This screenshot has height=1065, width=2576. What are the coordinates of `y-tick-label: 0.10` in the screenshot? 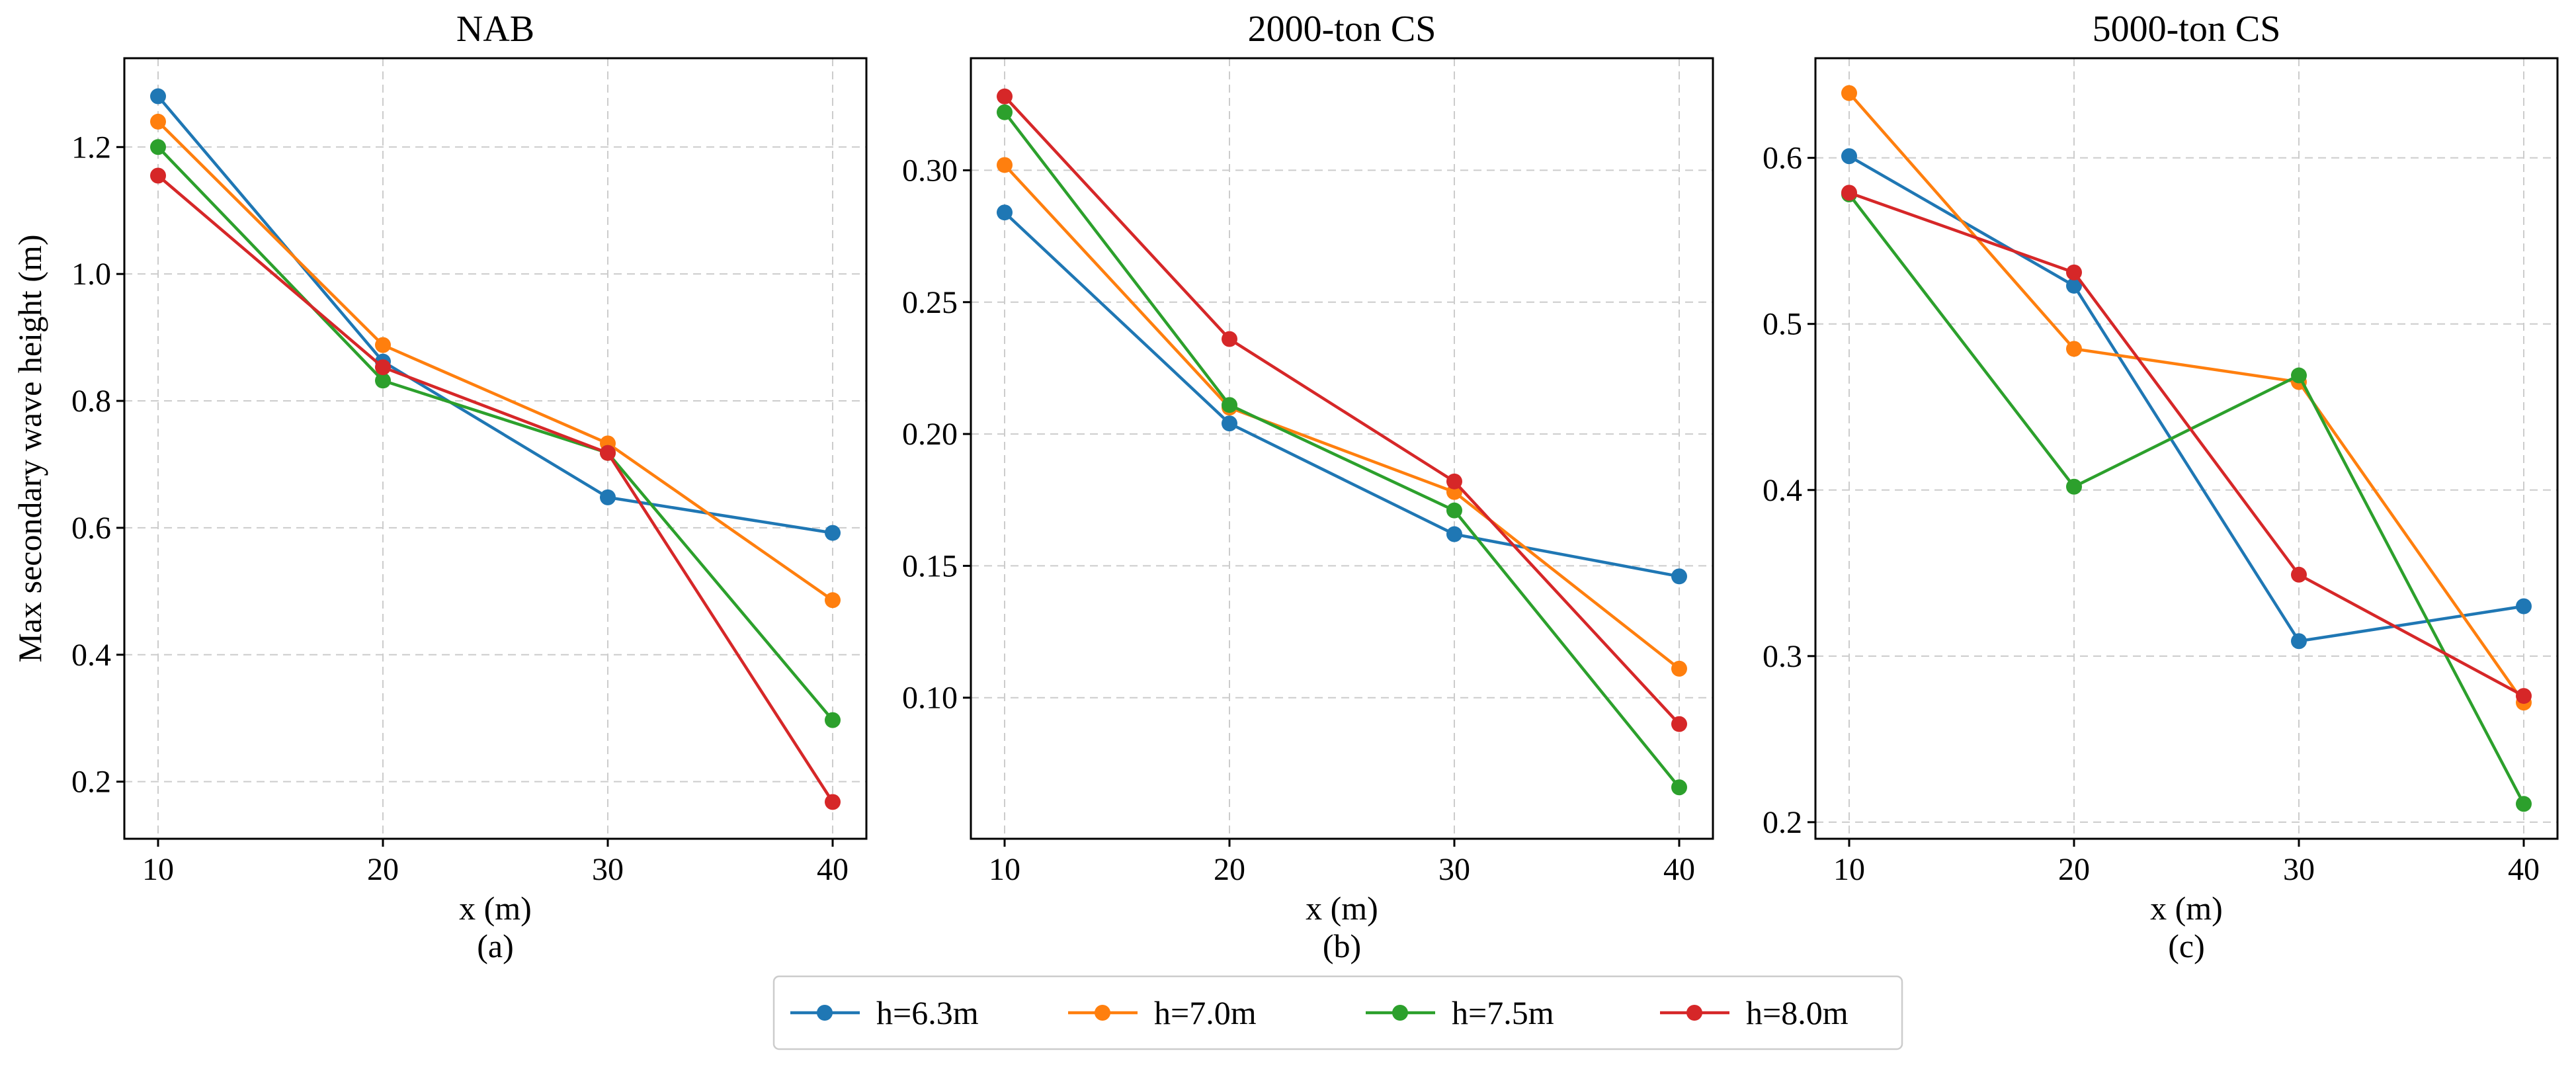 It's located at (930, 698).